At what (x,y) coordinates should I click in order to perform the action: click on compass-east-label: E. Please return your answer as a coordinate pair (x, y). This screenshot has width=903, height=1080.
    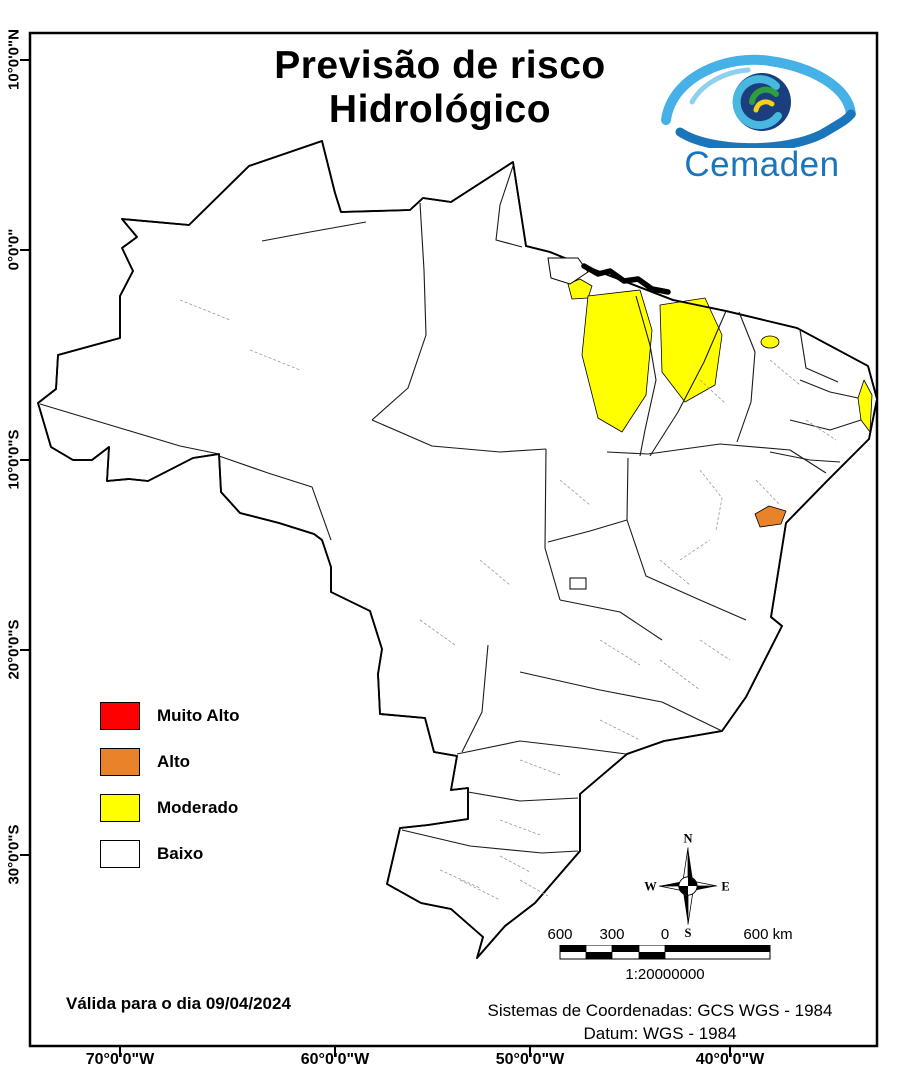
    Looking at the image, I should click on (725, 886).